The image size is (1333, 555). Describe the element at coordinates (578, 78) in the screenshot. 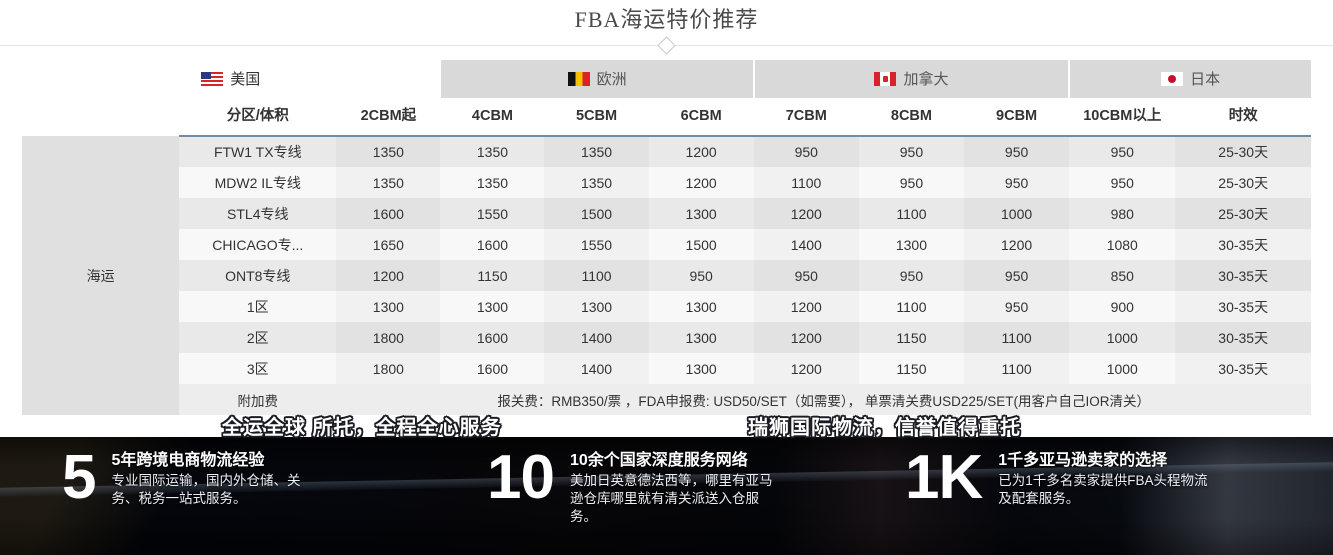

I see `flag-eu-icon` at that location.